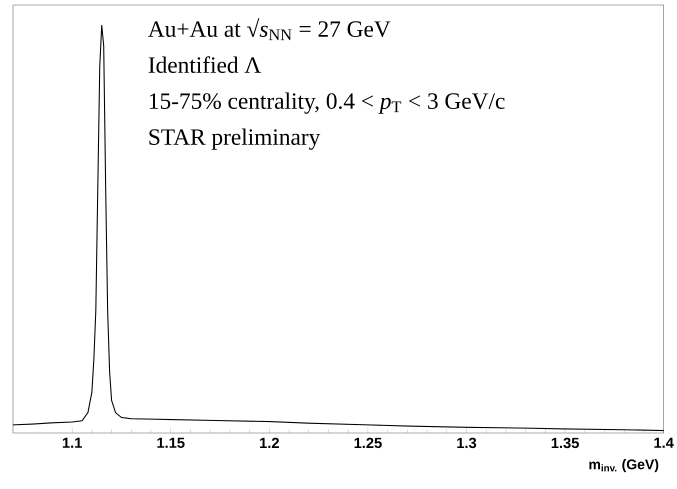 The image size is (677, 489). Describe the element at coordinates (72, 443) in the screenshot. I see `x-tick-label: 1.1` at that location.